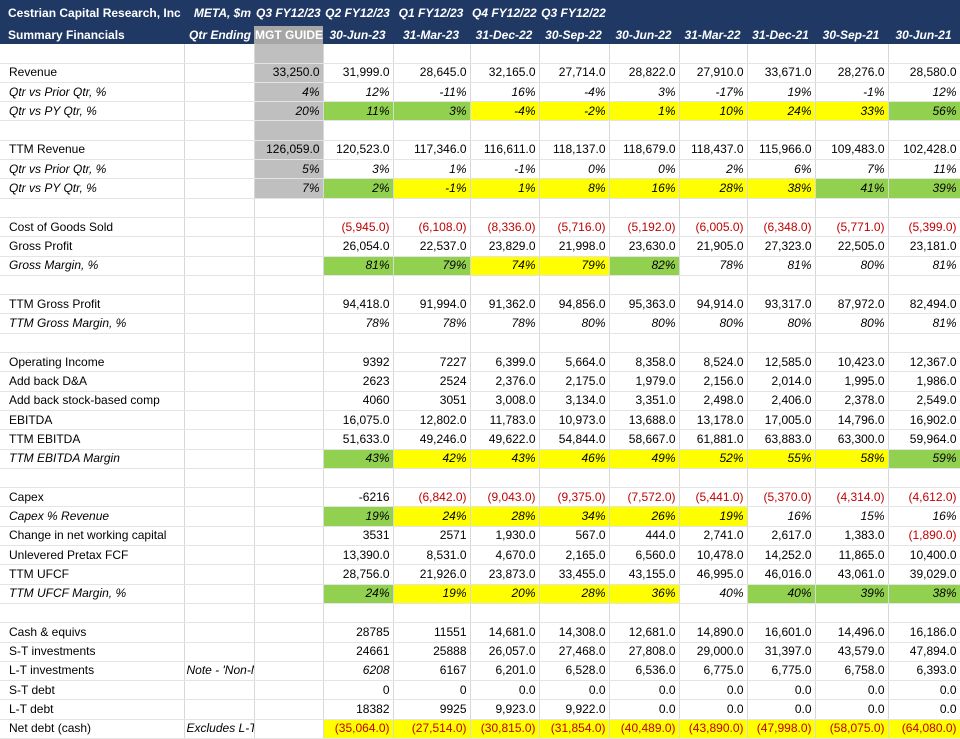 The height and width of the screenshot is (739, 960). I want to click on value-cell: 28,645.0, so click(432, 73).